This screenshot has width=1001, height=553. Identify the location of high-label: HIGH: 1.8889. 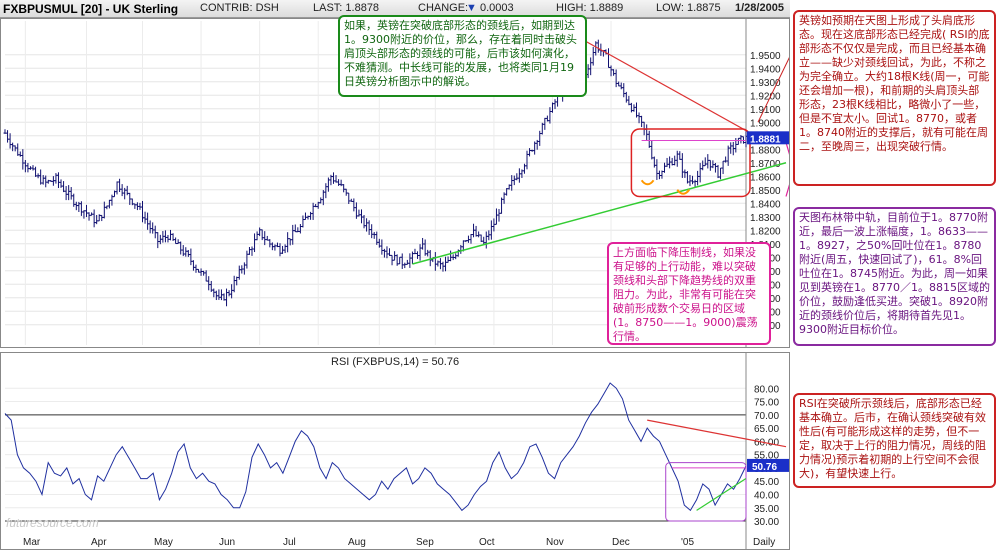
(590, 8).